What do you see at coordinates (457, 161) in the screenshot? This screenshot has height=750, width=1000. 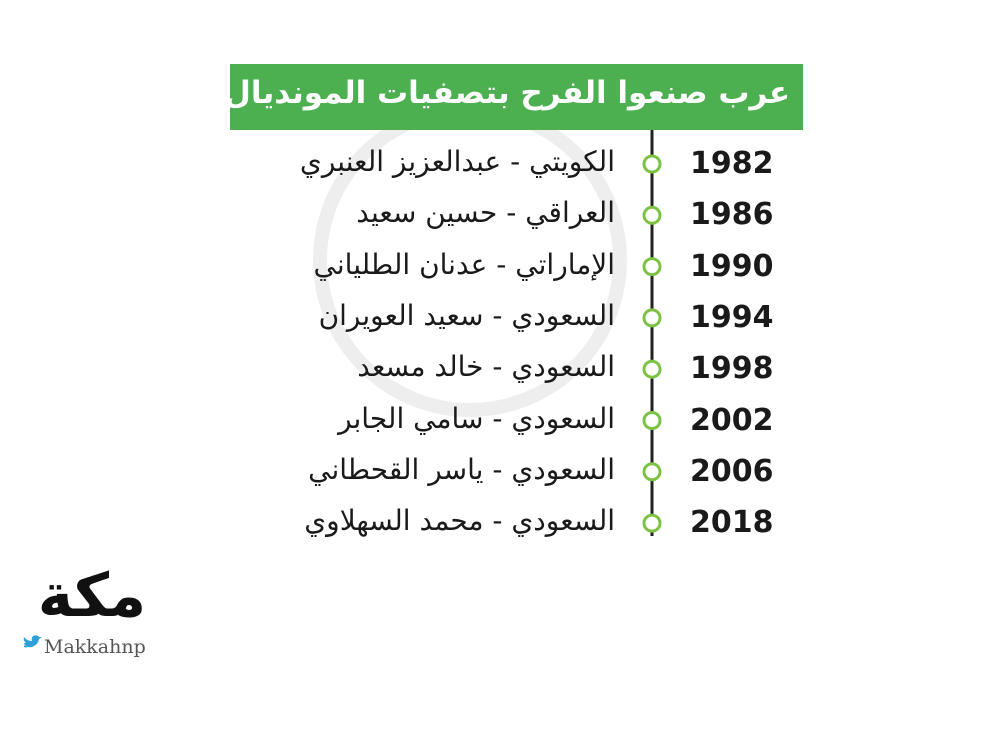 I see `name: الكويتي - عبدالعزيز العنبري` at bounding box center [457, 161].